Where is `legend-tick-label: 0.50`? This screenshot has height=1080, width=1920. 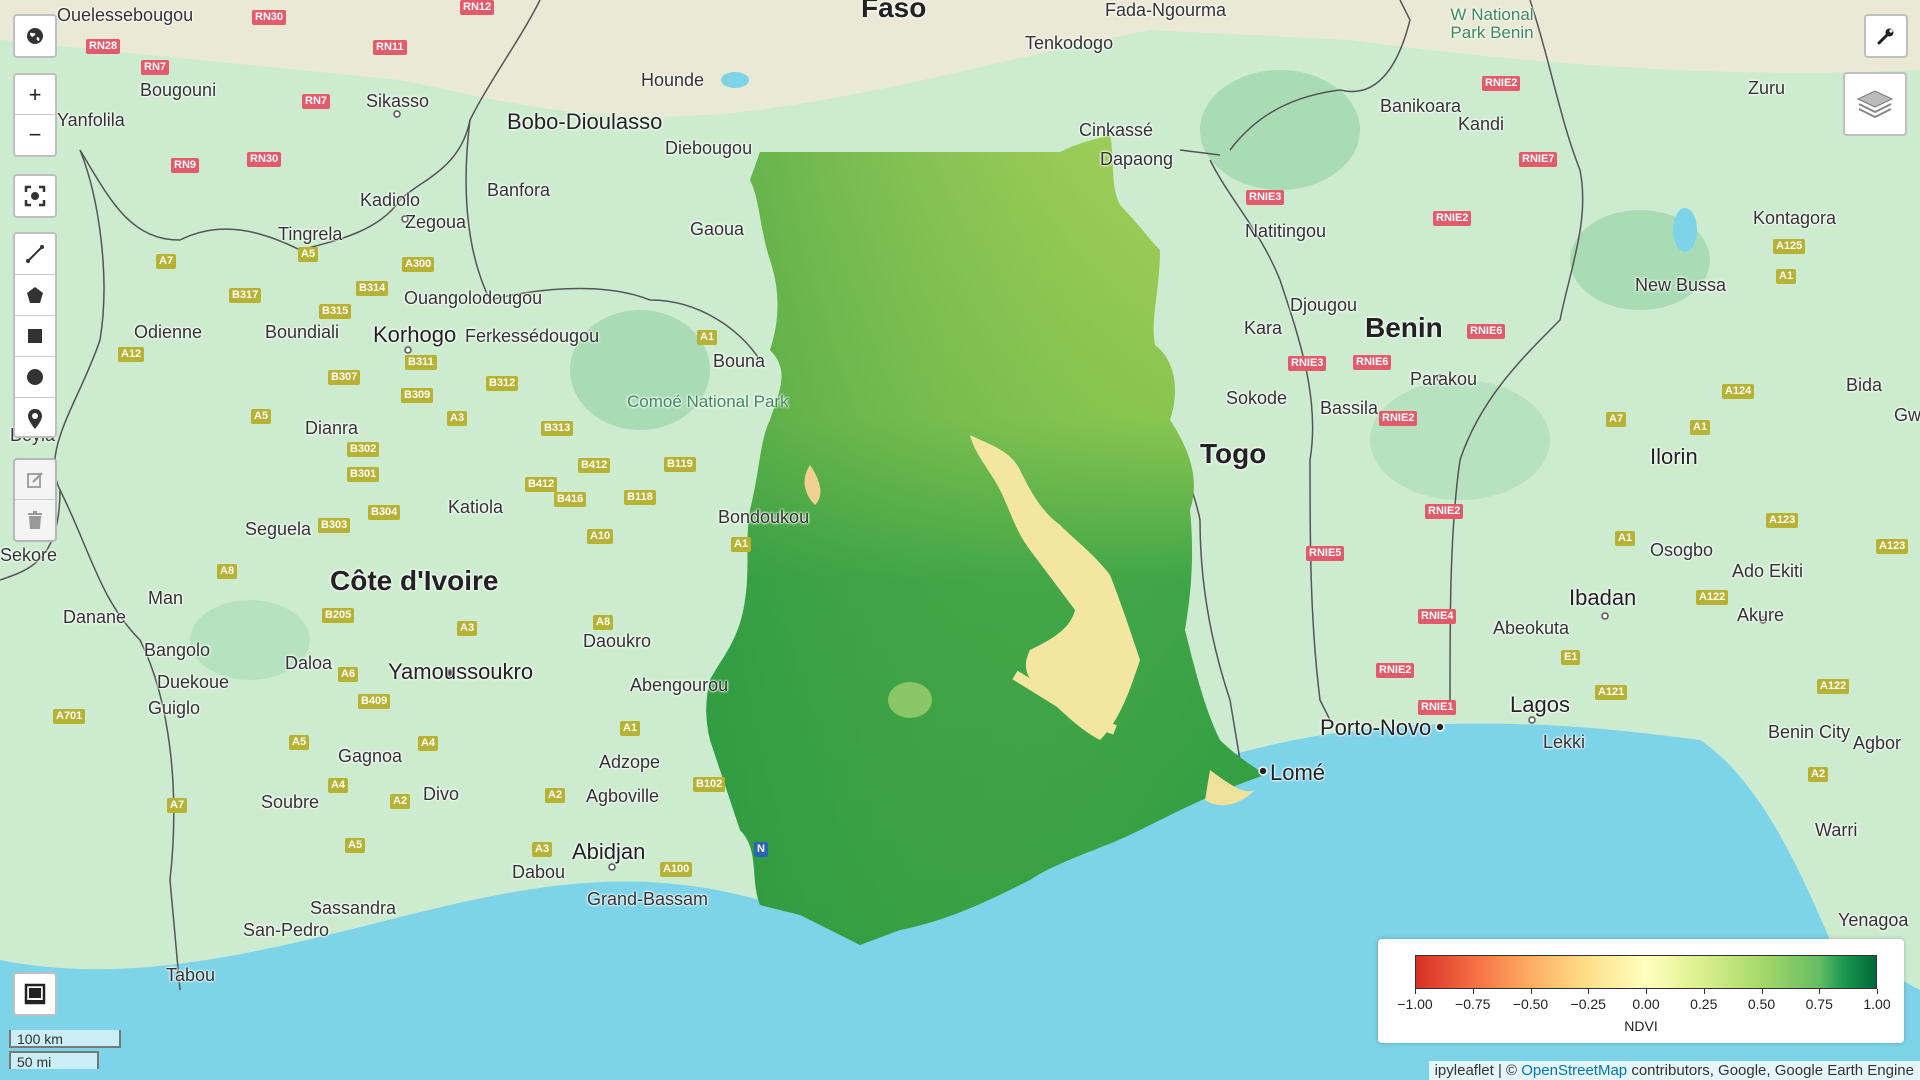
legend-tick-label: 0.50 is located at coordinates (1761, 1004).